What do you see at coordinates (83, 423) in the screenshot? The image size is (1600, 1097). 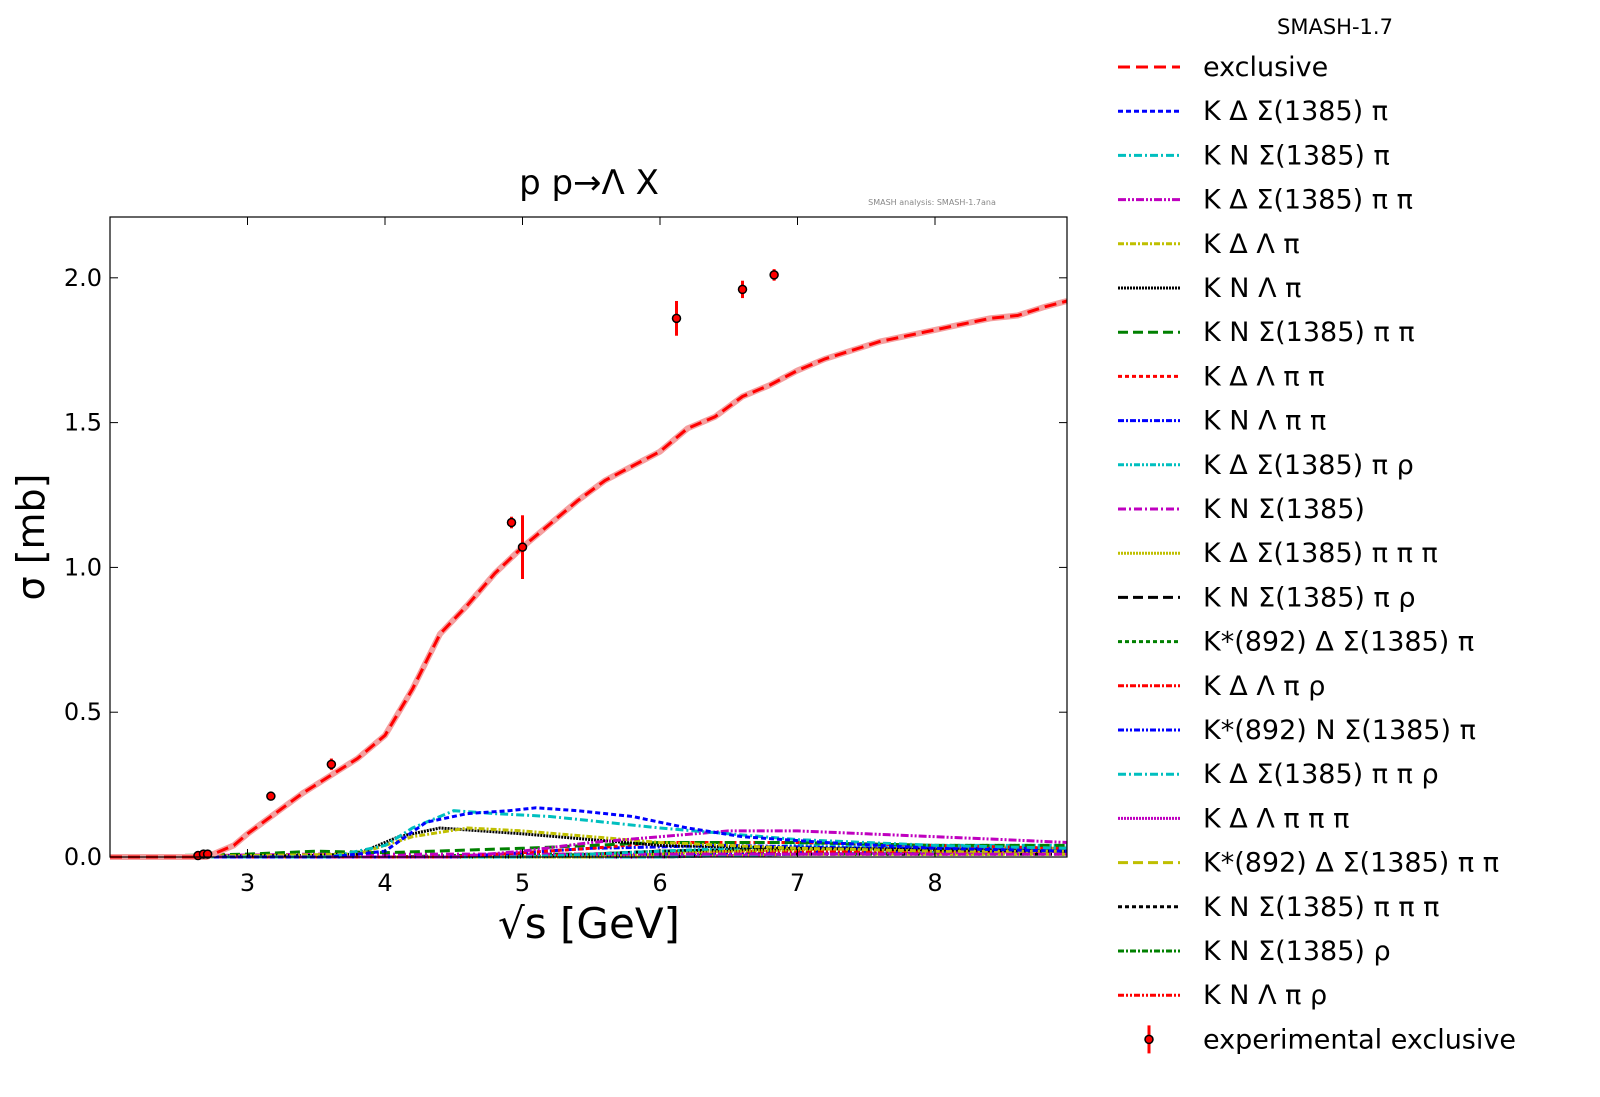 I see `y-tick-label: 1.5` at bounding box center [83, 423].